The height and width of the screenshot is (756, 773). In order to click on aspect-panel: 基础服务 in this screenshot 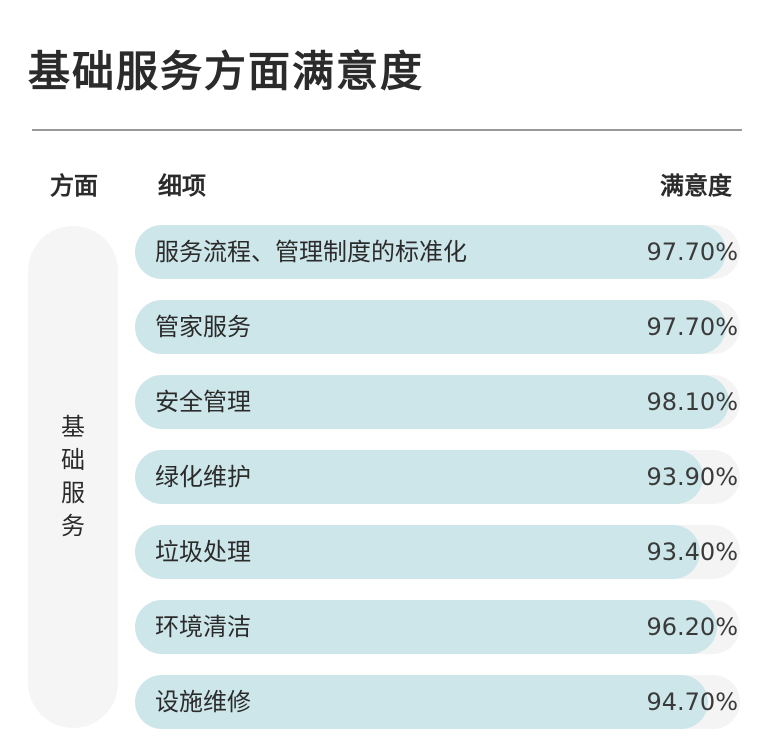, I will do `click(73, 477)`.